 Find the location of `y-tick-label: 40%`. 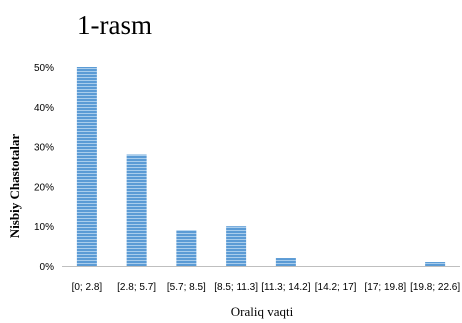

y-tick-label: 40% is located at coordinates (44, 108).